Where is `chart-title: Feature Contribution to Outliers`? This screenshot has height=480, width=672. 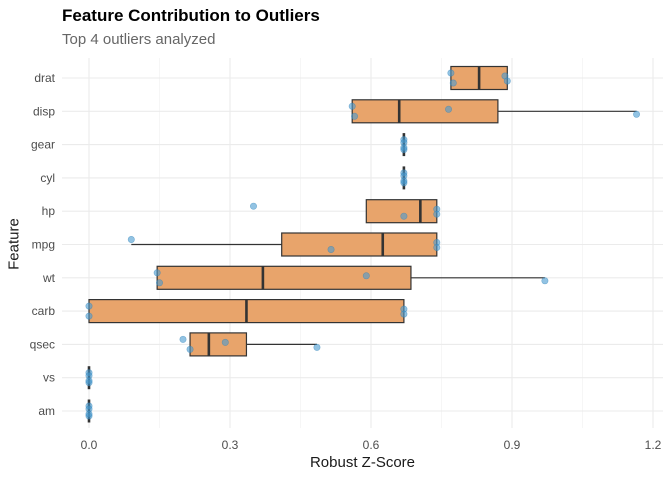
chart-title: Feature Contribution to Outliers is located at coordinates (191, 15).